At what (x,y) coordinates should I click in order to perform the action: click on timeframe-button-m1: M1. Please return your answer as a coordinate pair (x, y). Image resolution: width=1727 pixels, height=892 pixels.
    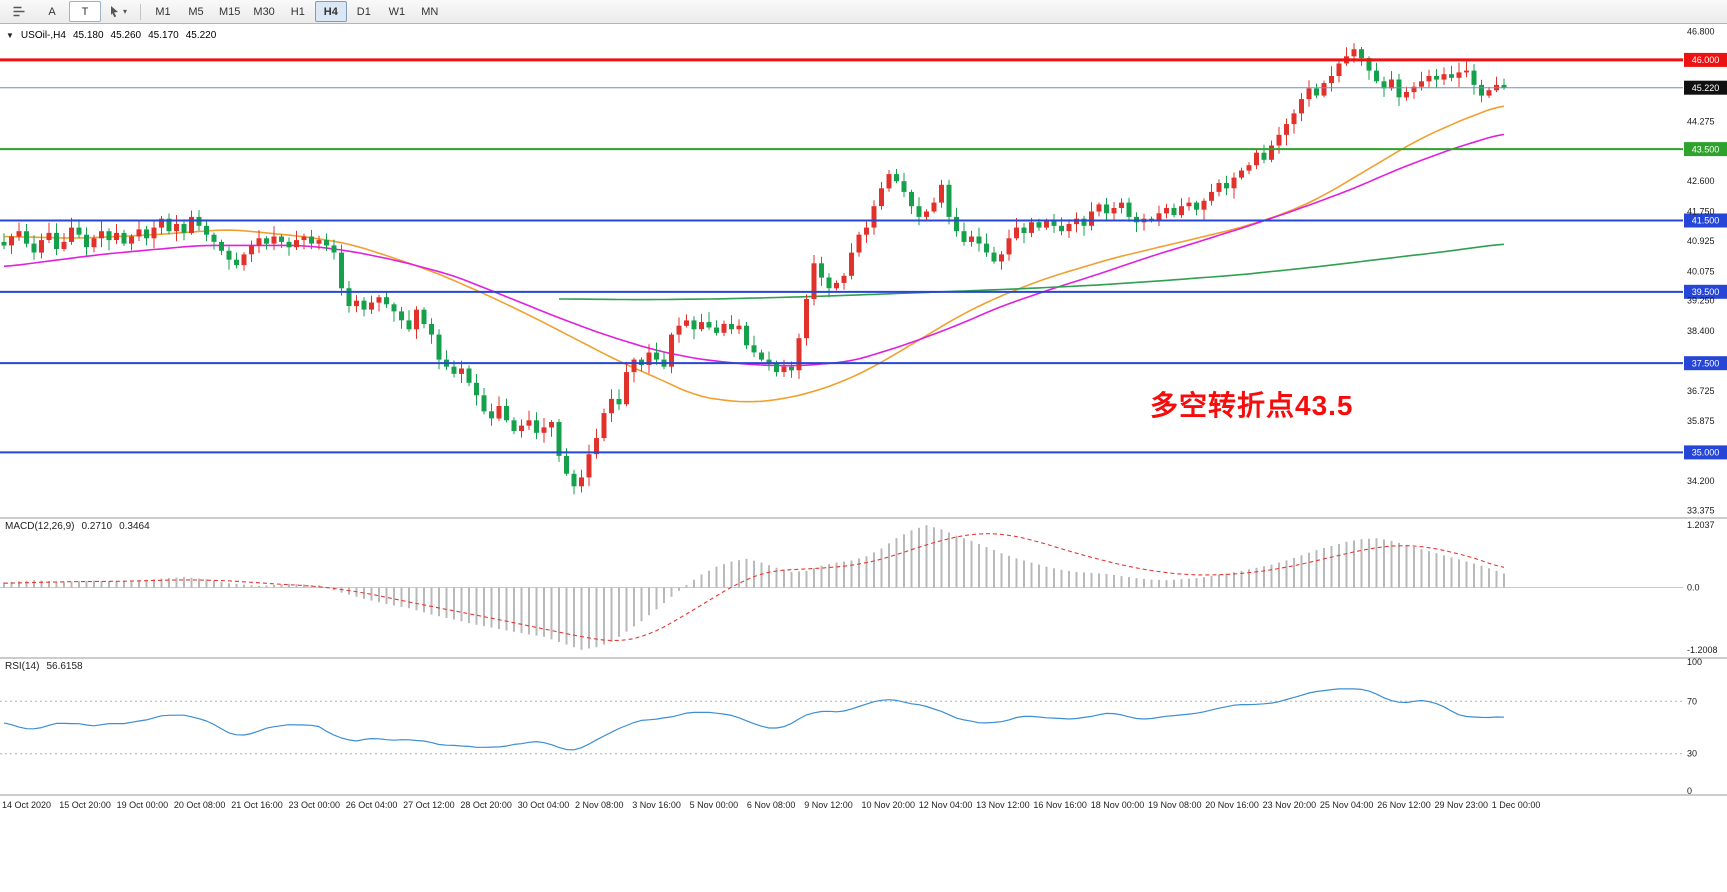
    Looking at the image, I should click on (163, 11).